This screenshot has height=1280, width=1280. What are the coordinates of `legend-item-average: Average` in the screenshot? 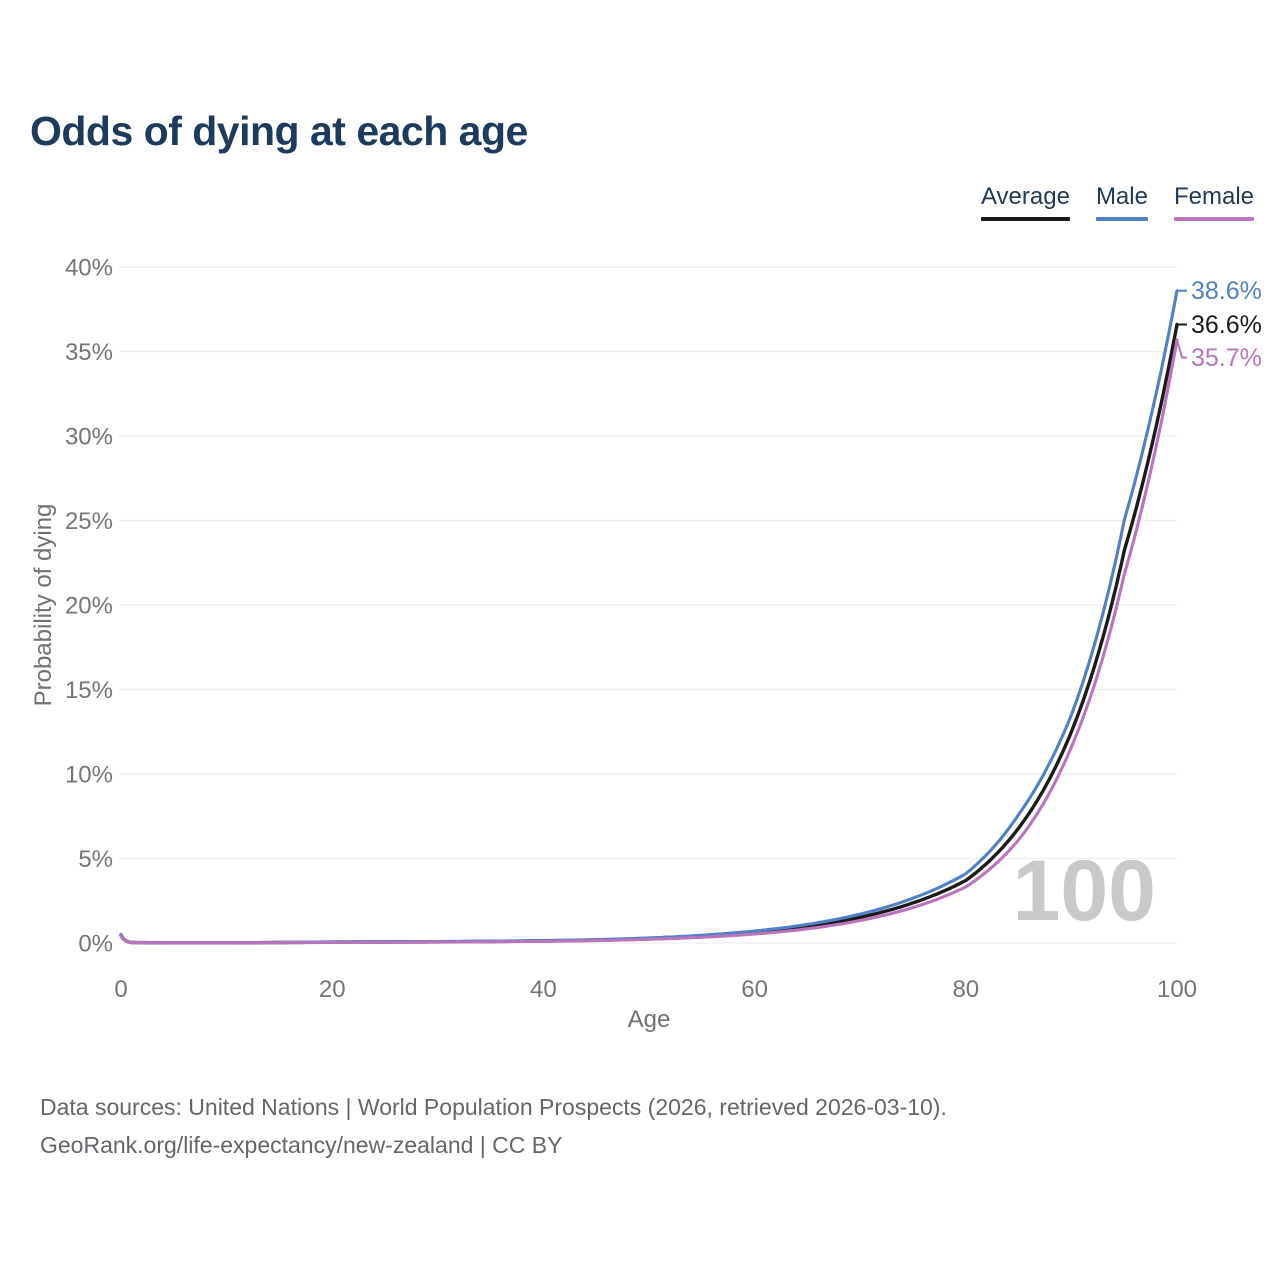 It's located at (1025, 202).